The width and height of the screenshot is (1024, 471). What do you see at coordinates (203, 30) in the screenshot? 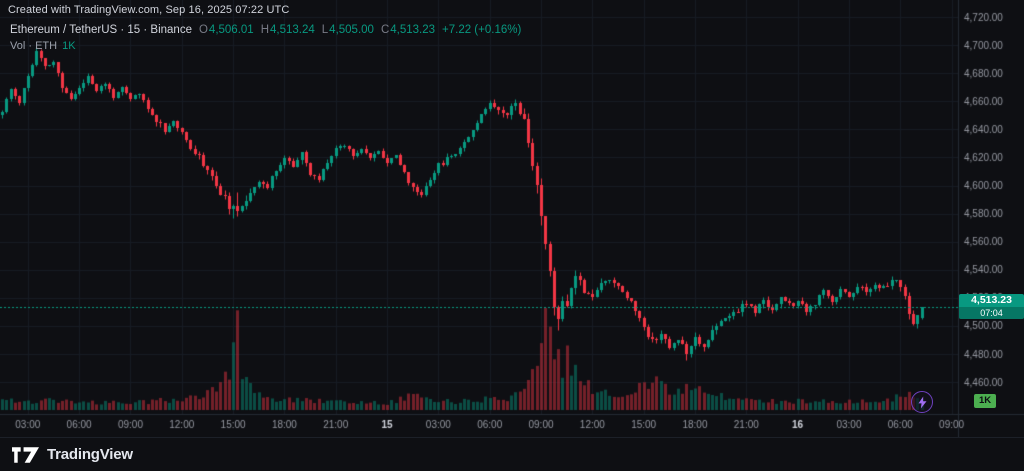
I see `open-label: O` at bounding box center [203, 30].